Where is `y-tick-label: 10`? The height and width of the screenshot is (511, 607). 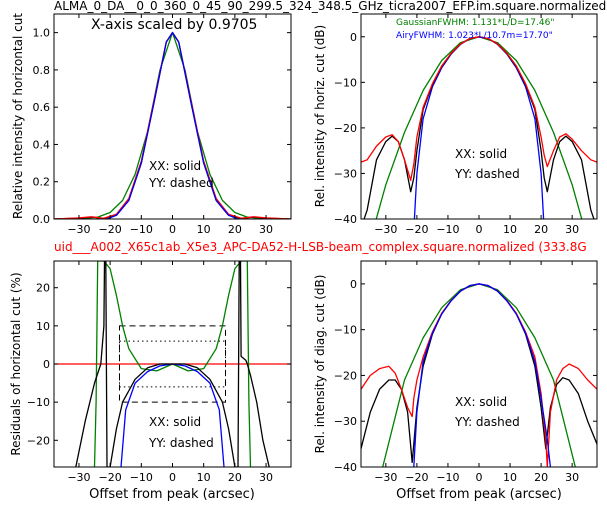 y-tick-label: 10 is located at coordinates (43, 326).